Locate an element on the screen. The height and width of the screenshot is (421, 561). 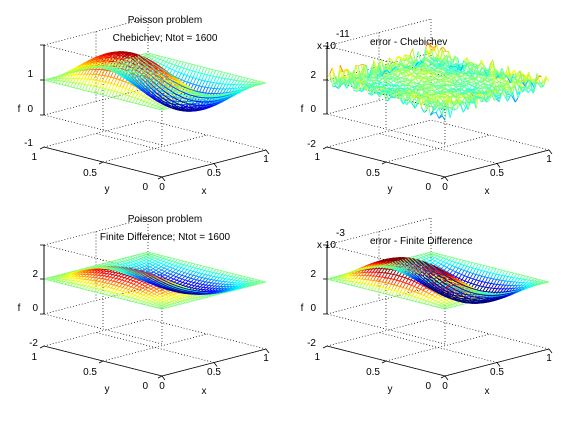
x-tick-label-0.5: 0.5 is located at coordinates (214, 173).